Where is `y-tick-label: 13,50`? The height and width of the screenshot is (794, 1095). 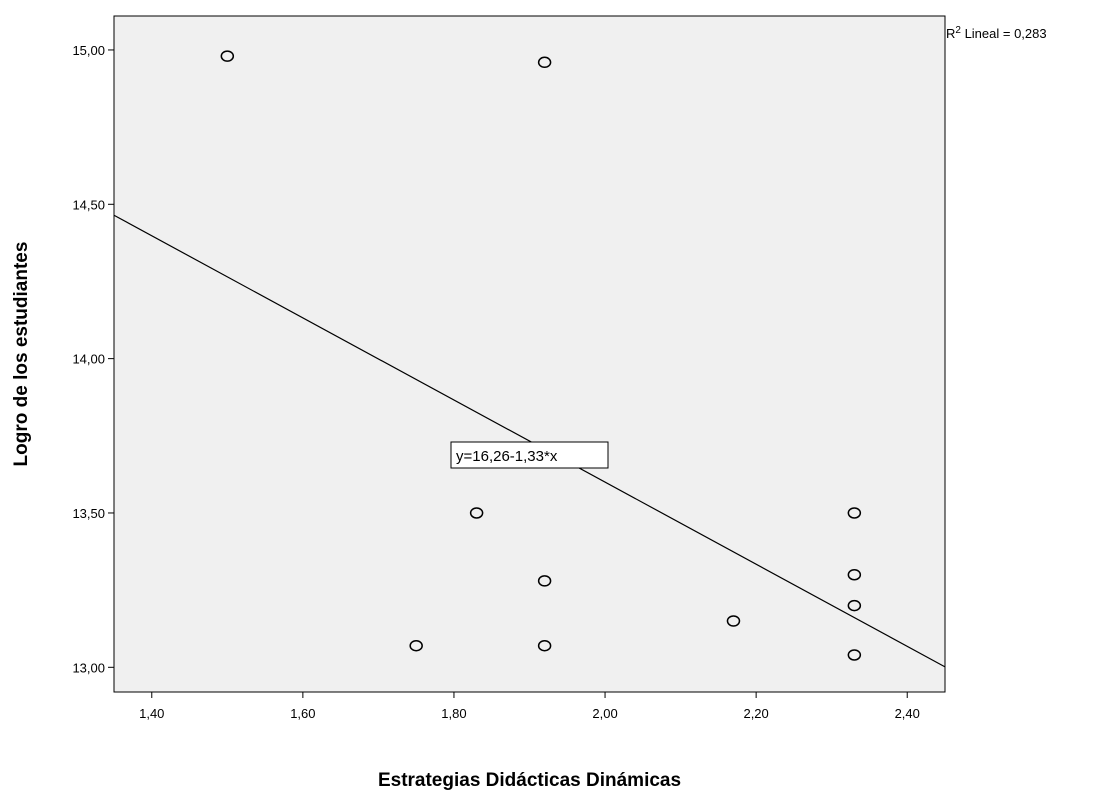
y-tick-label: 13,50 is located at coordinates (88, 513).